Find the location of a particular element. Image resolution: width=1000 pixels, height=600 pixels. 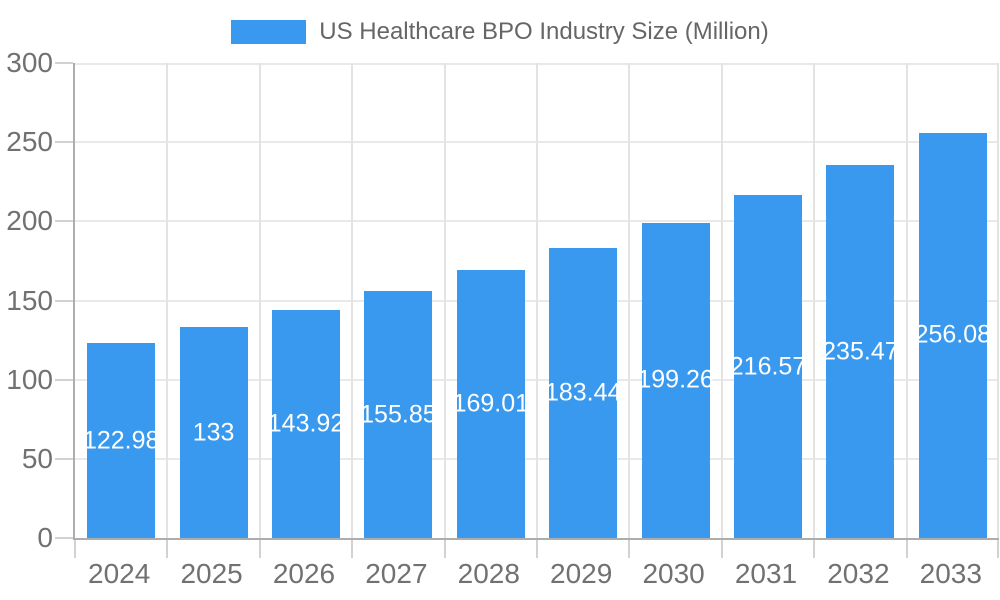

x-axis-tick-label: 2032 is located at coordinates (858, 573).